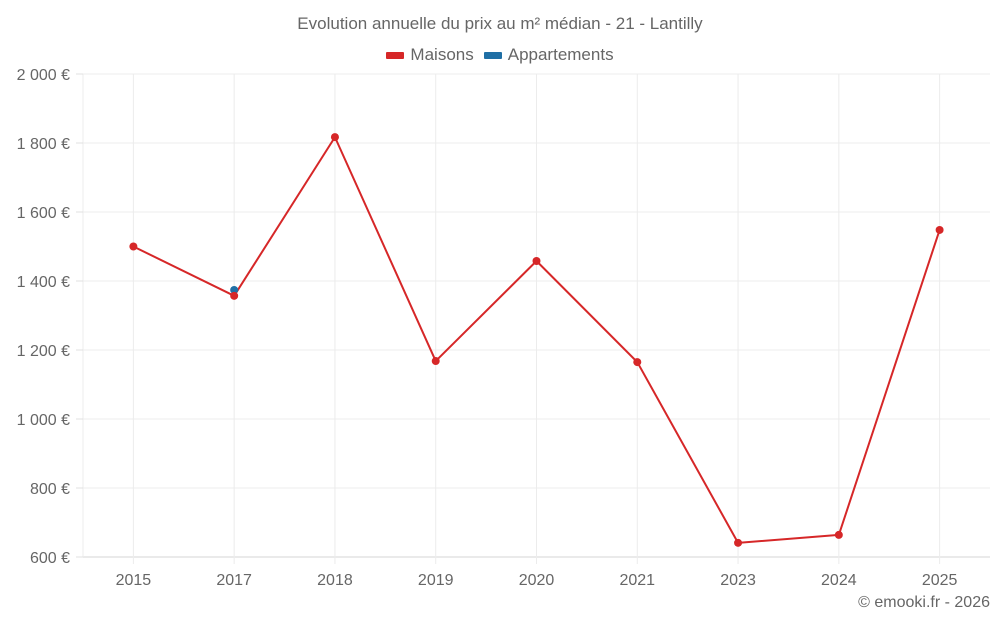 Image resolution: width=1000 pixels, height=625 pixels. I want to click on x-axis: 2015 2017 2018 2019 2020 2021 2023 2024 2025, so click(537, 580).